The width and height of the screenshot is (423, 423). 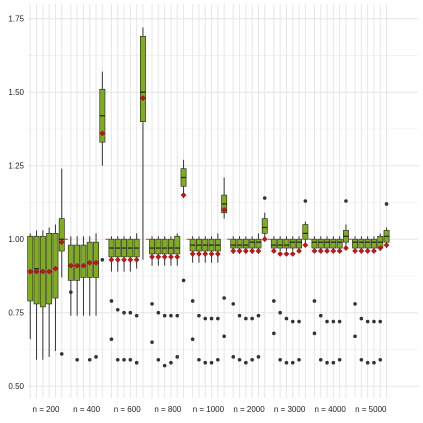 What do you see at coordinates (46, 409) in the screenshot?
I see `x-tick-label: n = 200` at bounding box center [46, 409].